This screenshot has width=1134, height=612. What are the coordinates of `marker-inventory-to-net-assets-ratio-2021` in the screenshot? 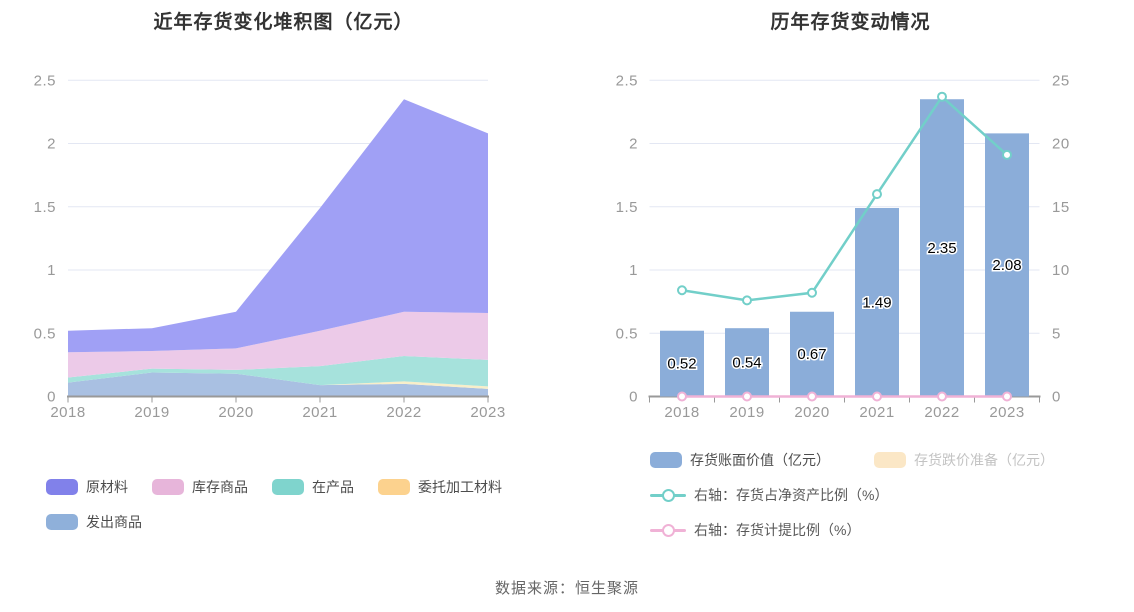 It's located at (877, 194).